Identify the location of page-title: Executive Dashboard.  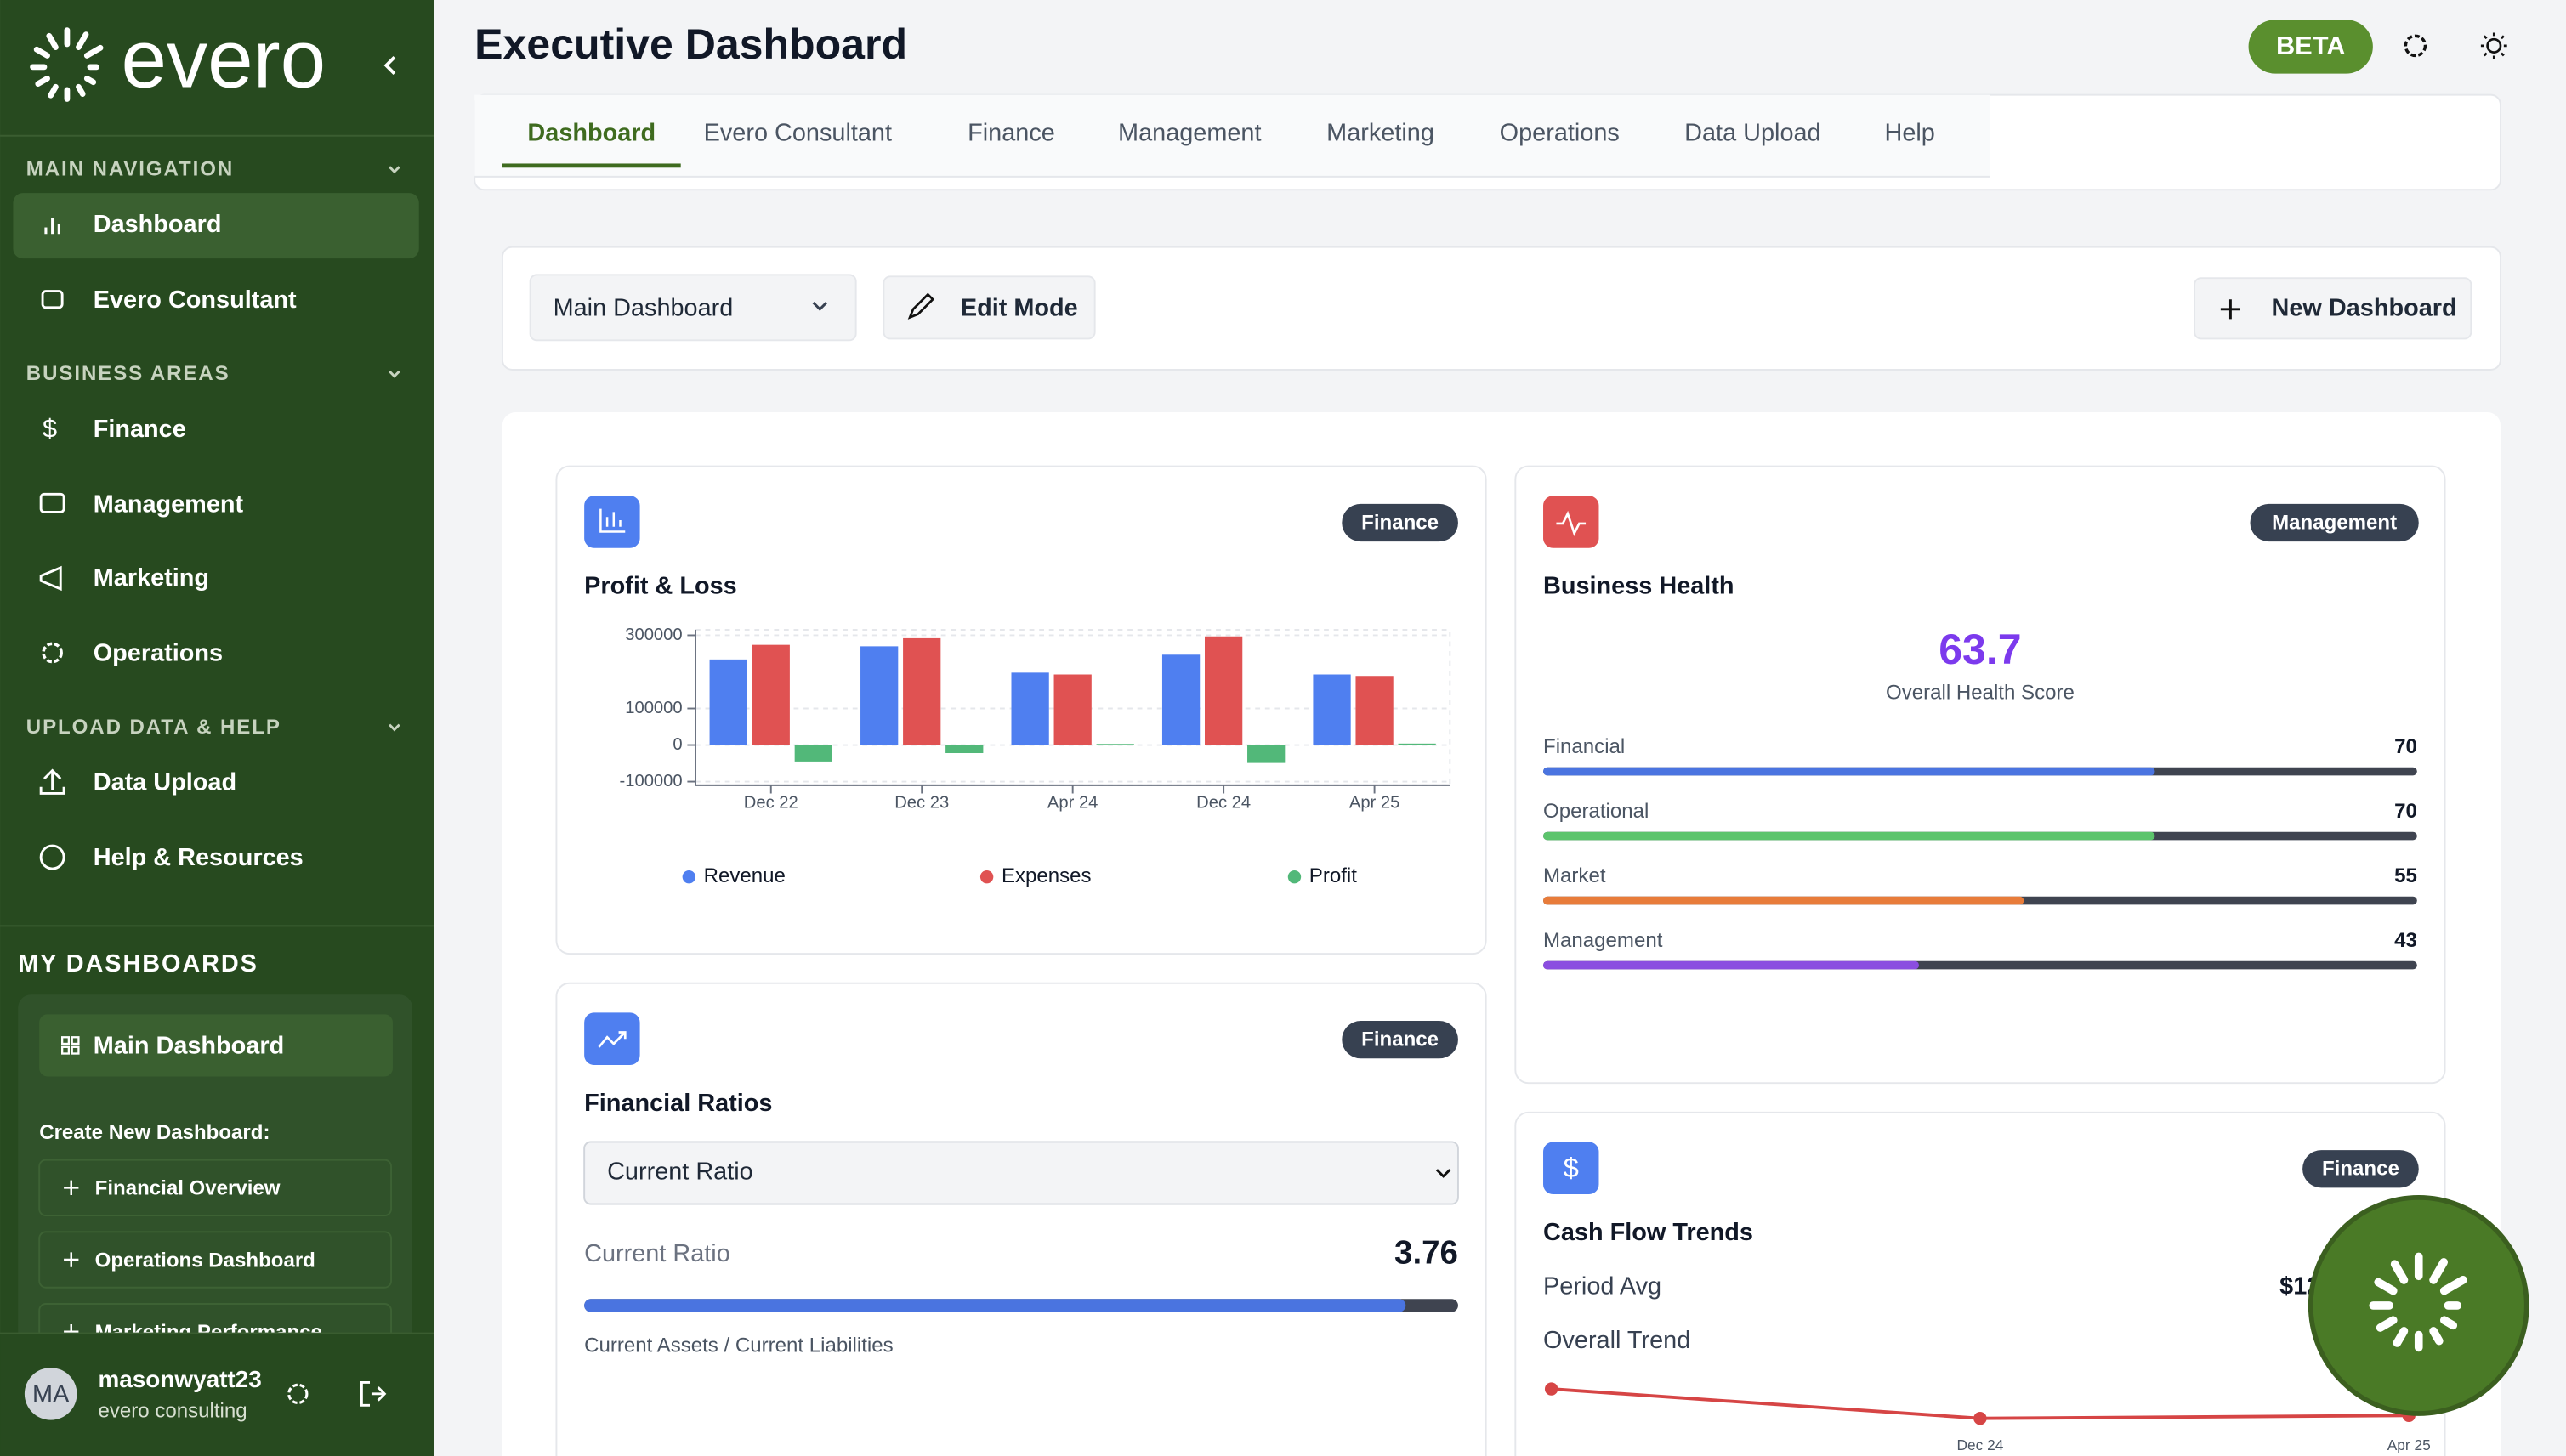
(690, 44).